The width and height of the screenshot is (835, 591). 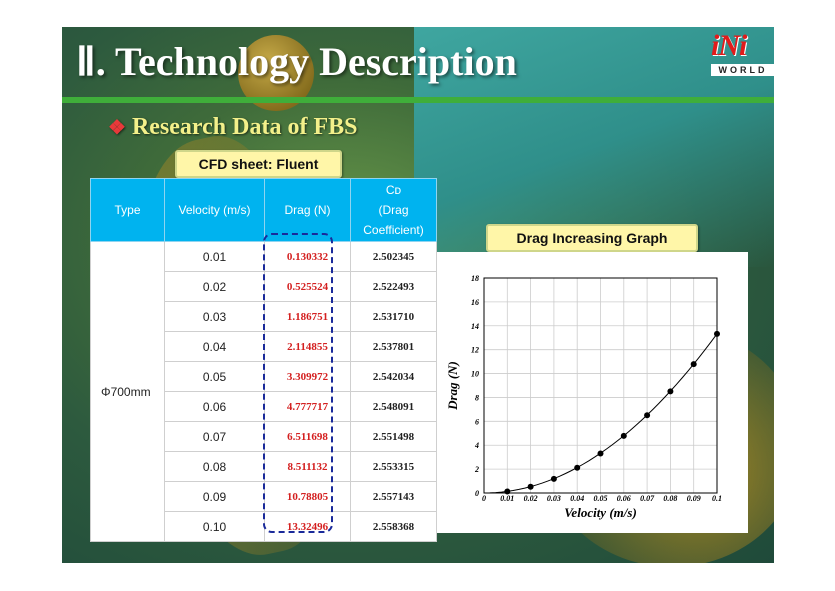 What do you see at coordinates (214, 496) in the screenshot?
I see `velocity-cell: 0.09` at bounding box center [214, 496].